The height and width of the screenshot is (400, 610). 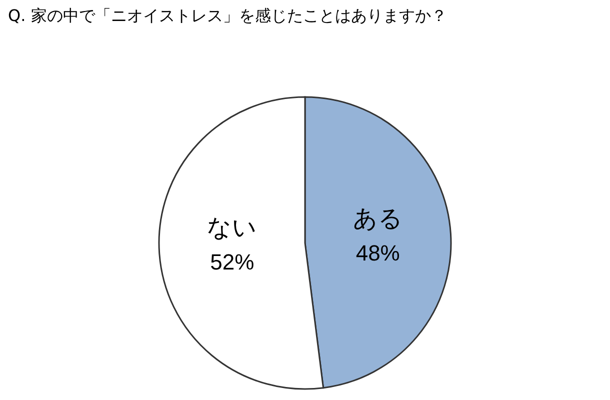 I want to click on data-label: 52%, so click(x=232, y=262).